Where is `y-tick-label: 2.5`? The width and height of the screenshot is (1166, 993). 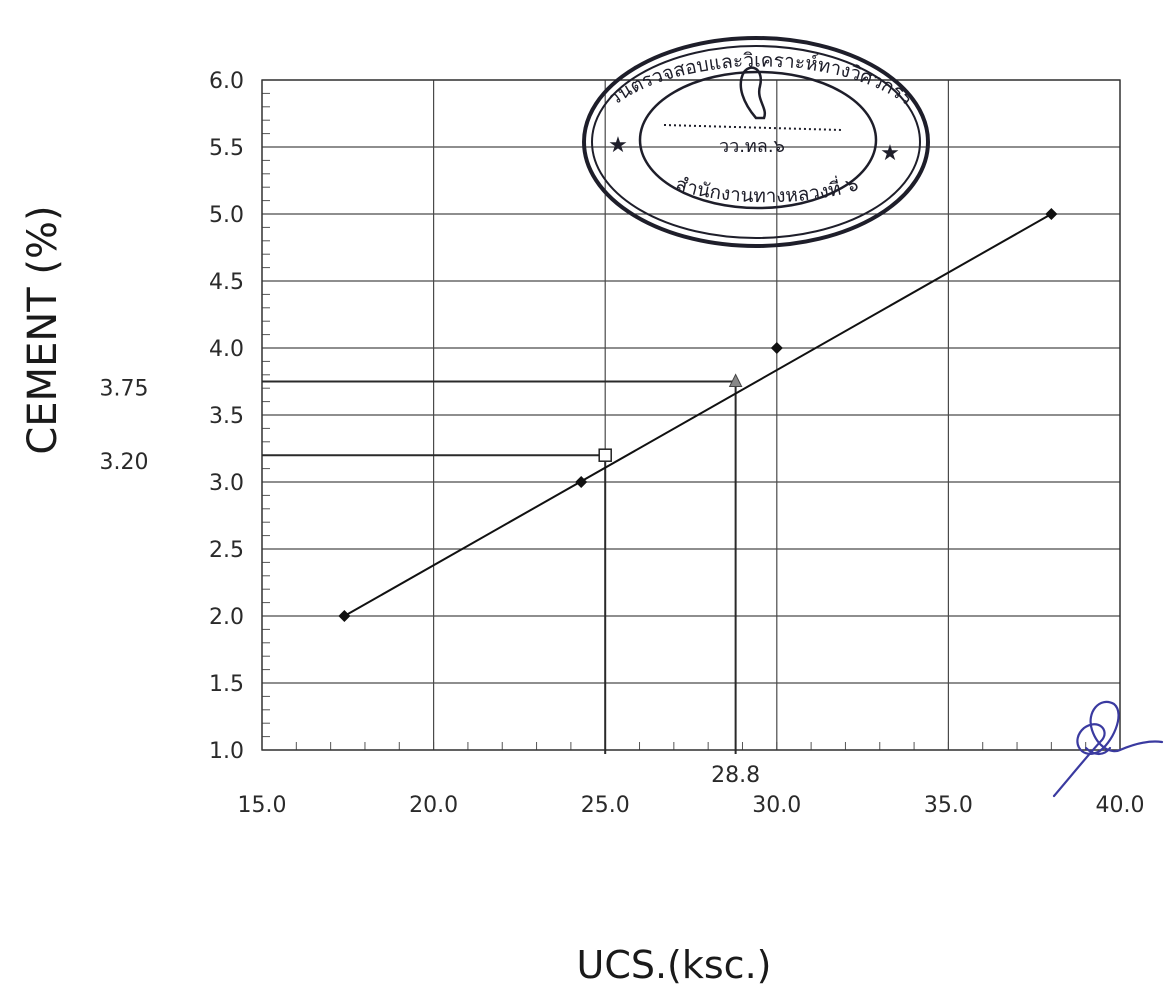
y-tick-label: 2.5 is located at coordinates (226, 550).